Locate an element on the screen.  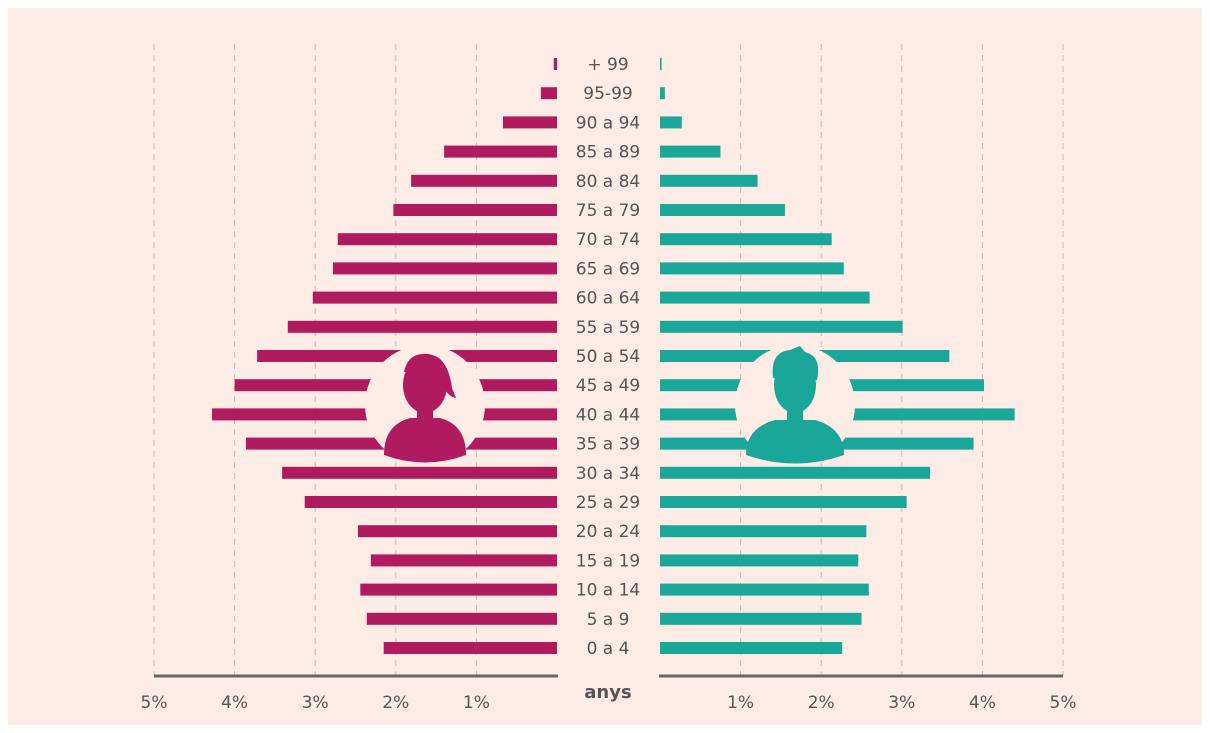
category-label: 10 a 14 is located at coordinates (608, 591).